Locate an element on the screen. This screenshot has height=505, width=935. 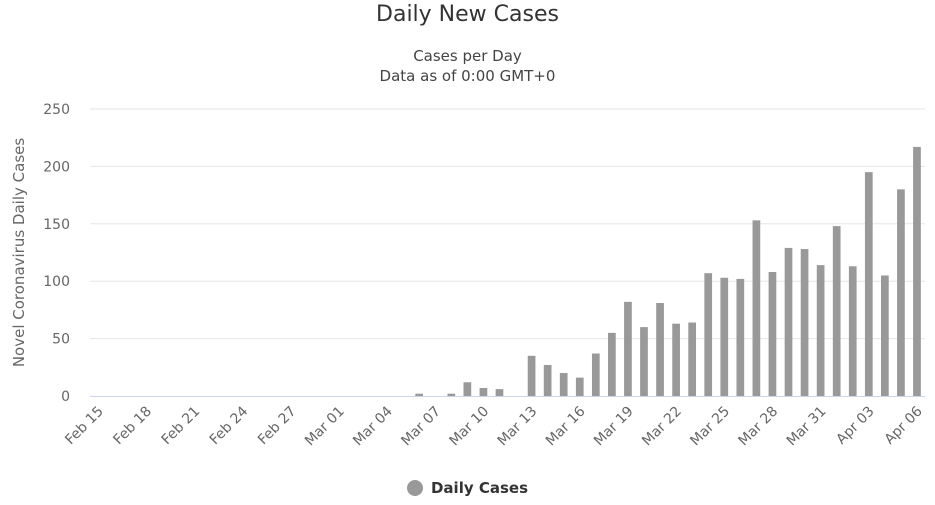
x-tick-label: Mar 22 is located at coordinates (662, 427).